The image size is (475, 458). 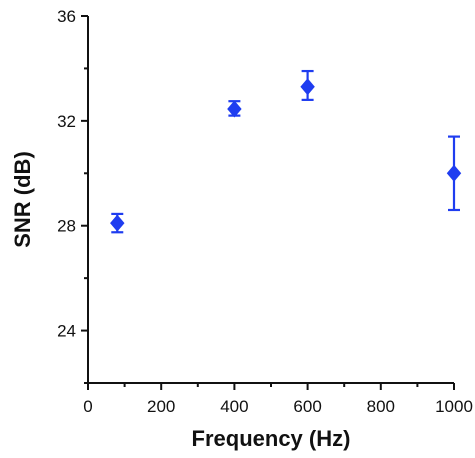 What do you see at coordinates (271, 438) in the screenshot?
I see `x-axis-title: Frequency (Hz)` at bounding box center [271, 438].